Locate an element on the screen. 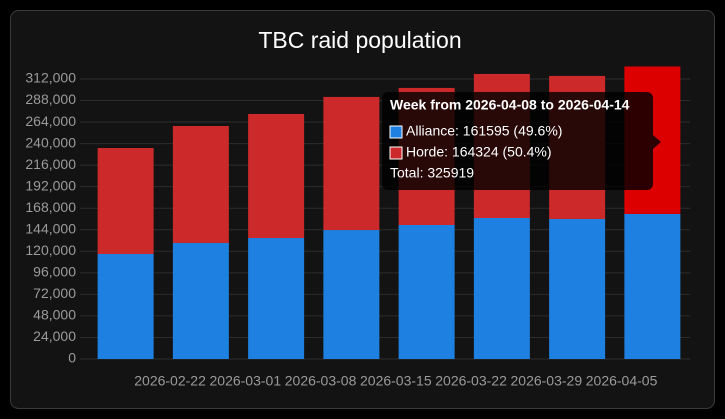 This screenshot has width=725, height=419. x-tick-label: 2026-04-05 is located at coordinates (622, 381).